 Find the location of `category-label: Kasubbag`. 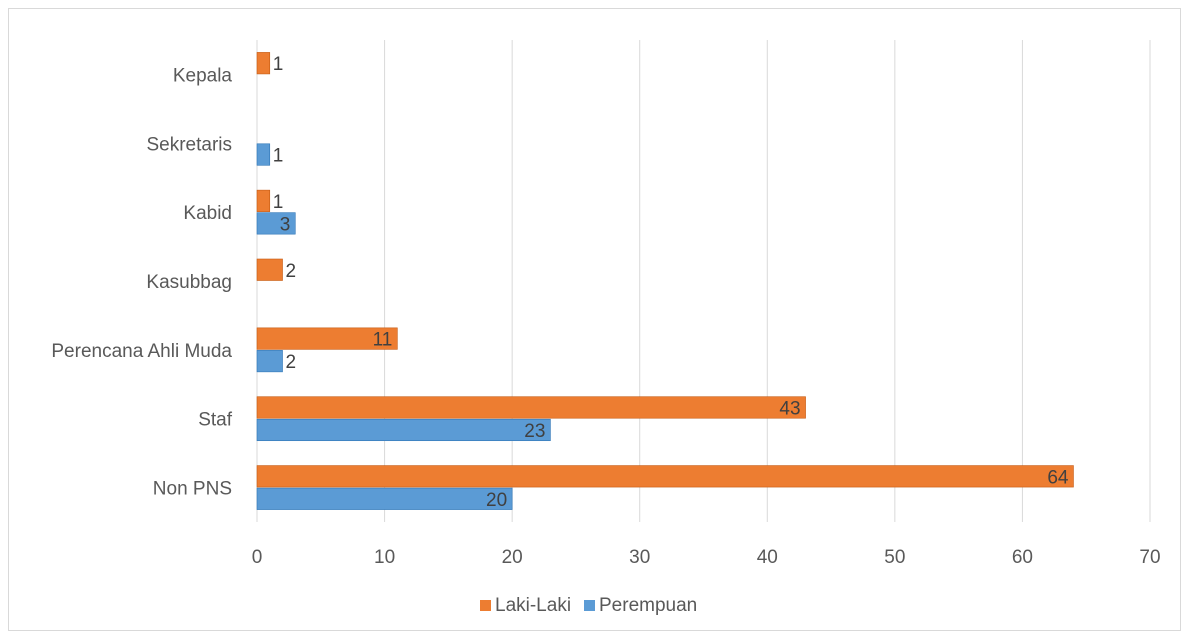

category-label: Kasubbag is located at coordinates (189, 282).